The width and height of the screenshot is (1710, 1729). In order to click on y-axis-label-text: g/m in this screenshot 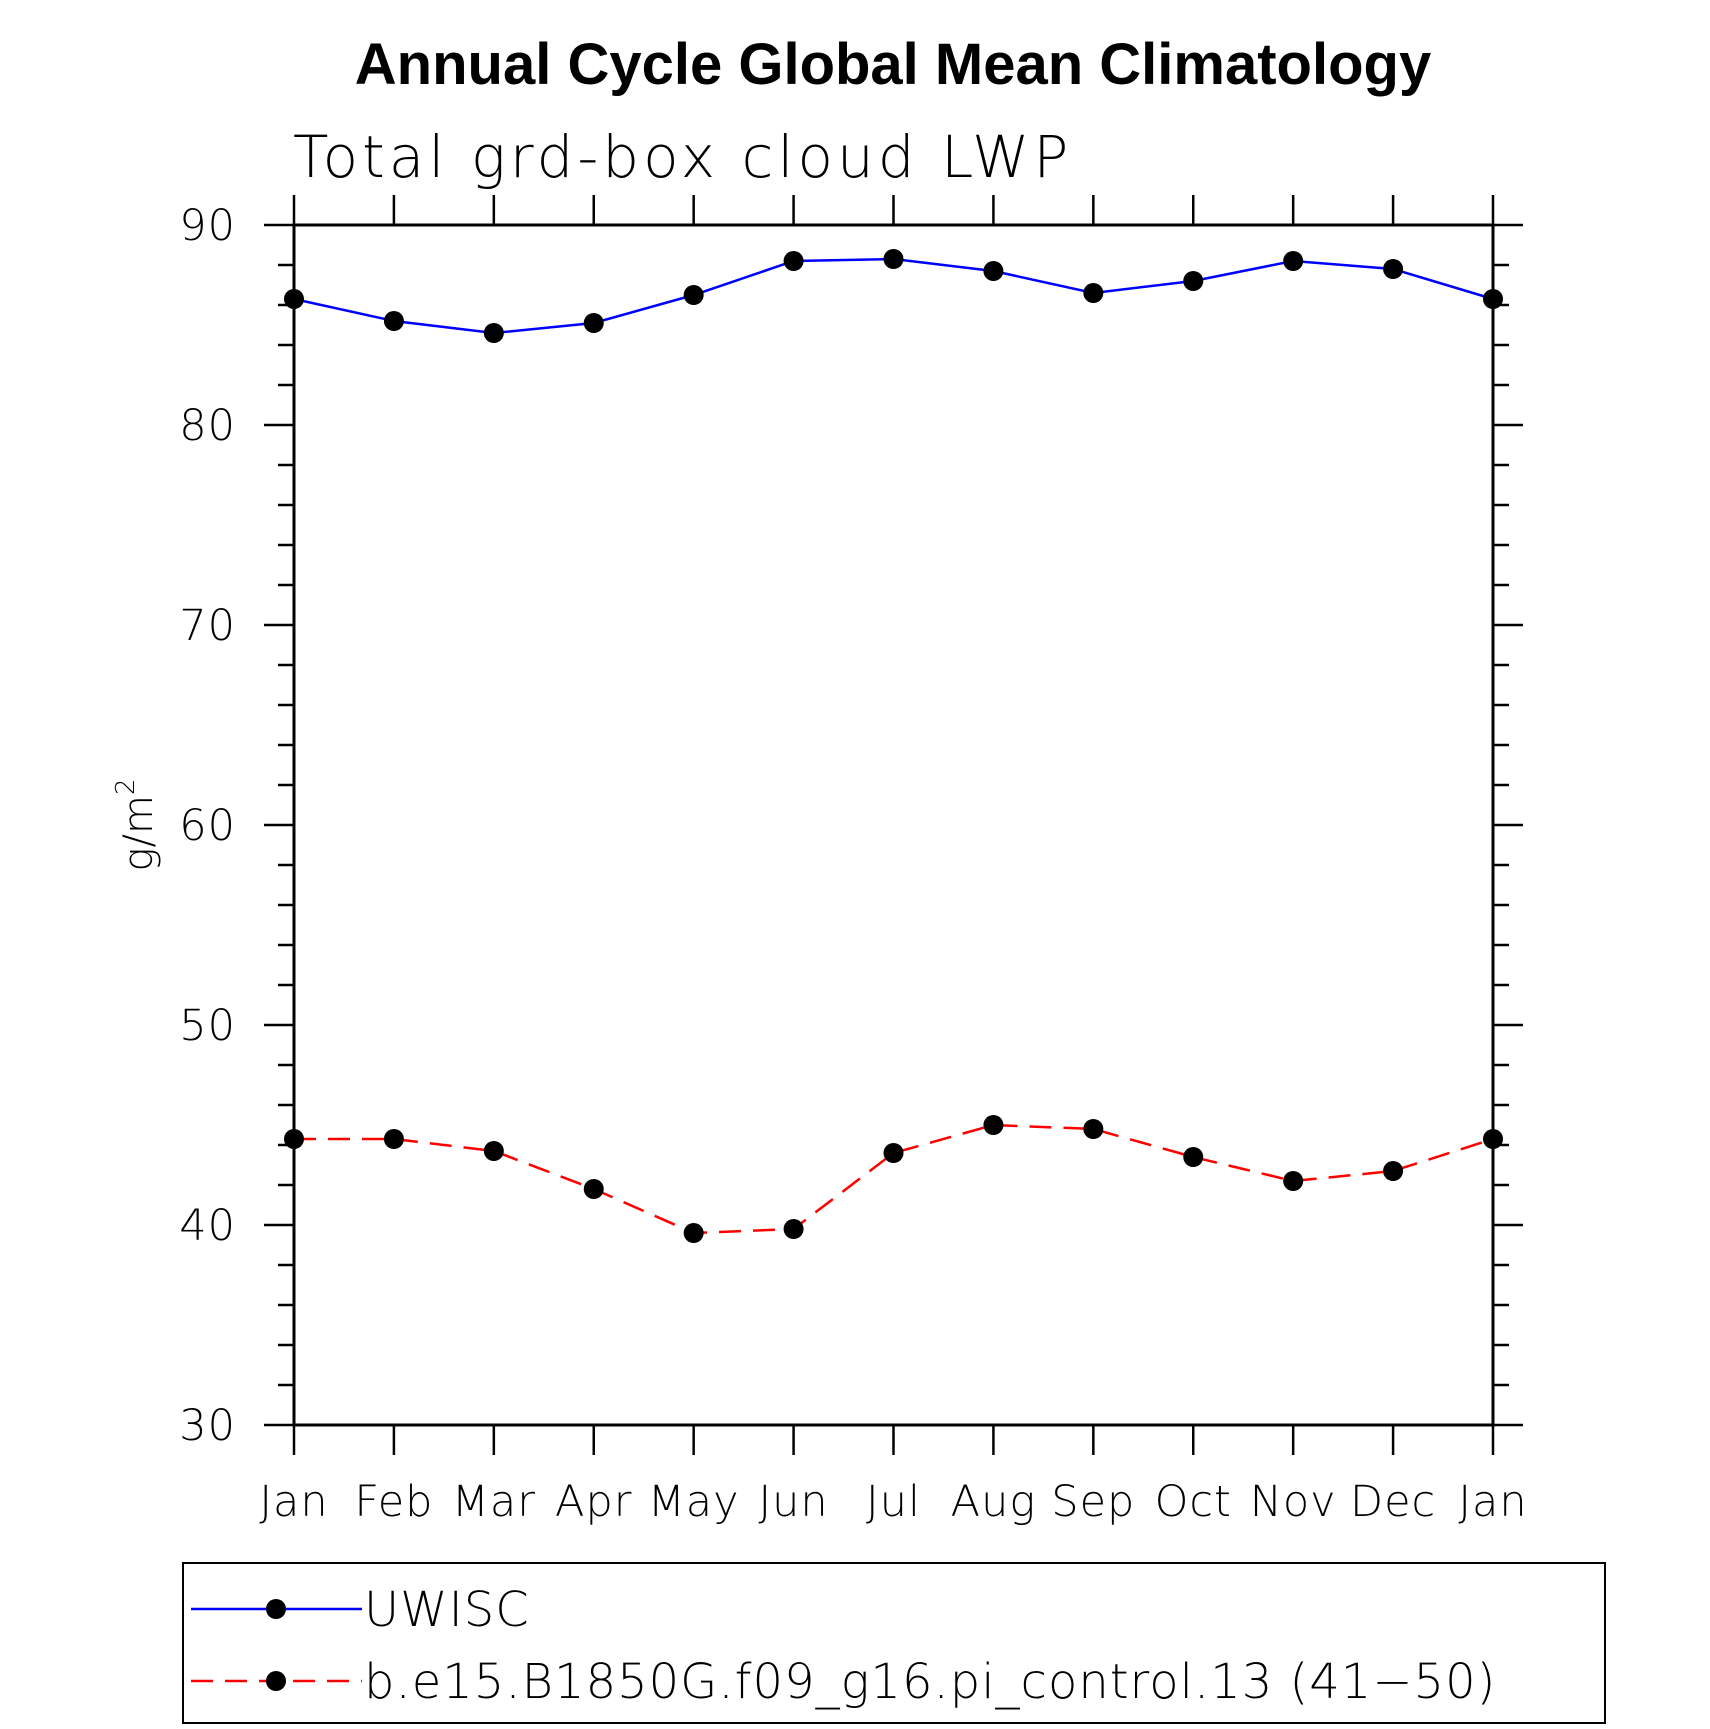, I will do `click(139, 833)`.